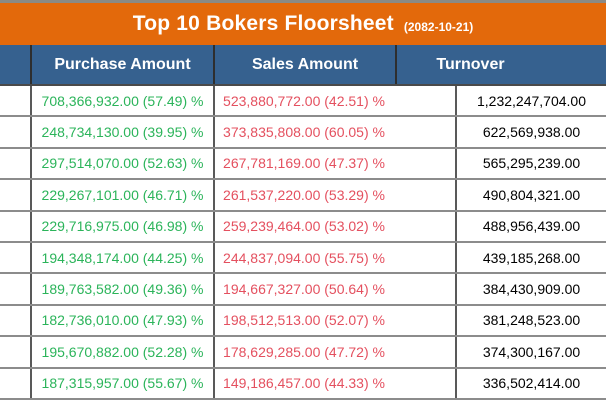 This screenshot has height=409, width=606. I want to click on header-purchase-amount: Purchase Amount, so click(121, 64).